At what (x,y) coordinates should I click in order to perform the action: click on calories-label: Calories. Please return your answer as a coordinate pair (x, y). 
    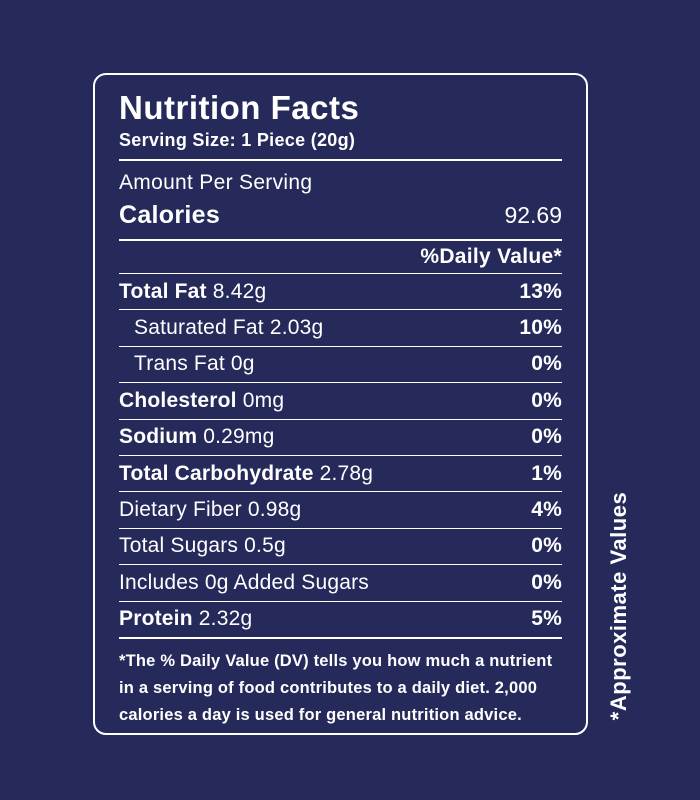
    Looking at the image, I should click on (170, 215).